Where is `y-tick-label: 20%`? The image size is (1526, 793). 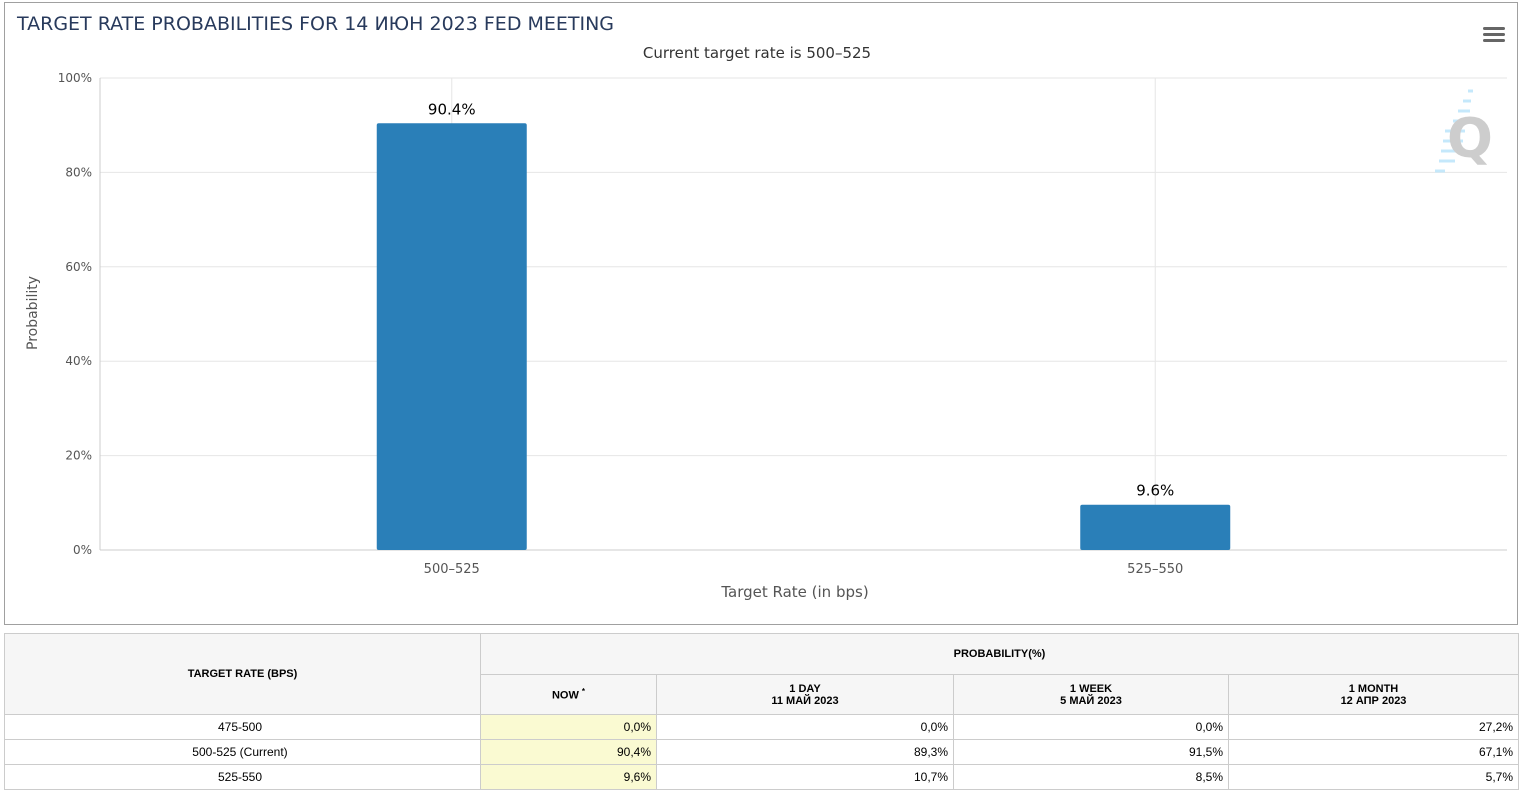 y-tick-label: 20% is located at coordinates (78, 456).